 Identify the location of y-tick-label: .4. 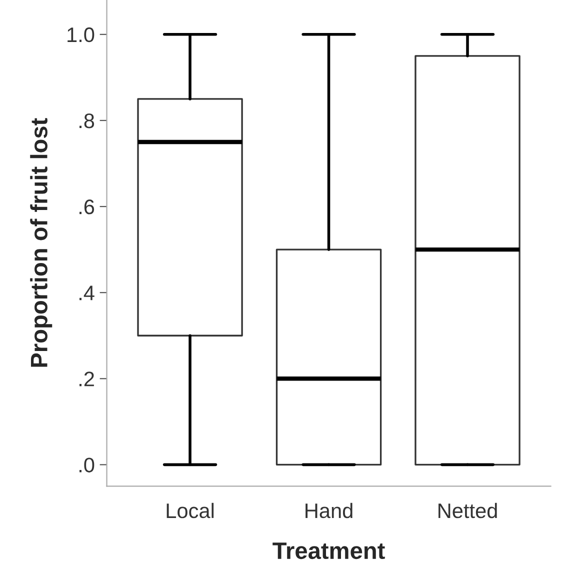
(87, 293).